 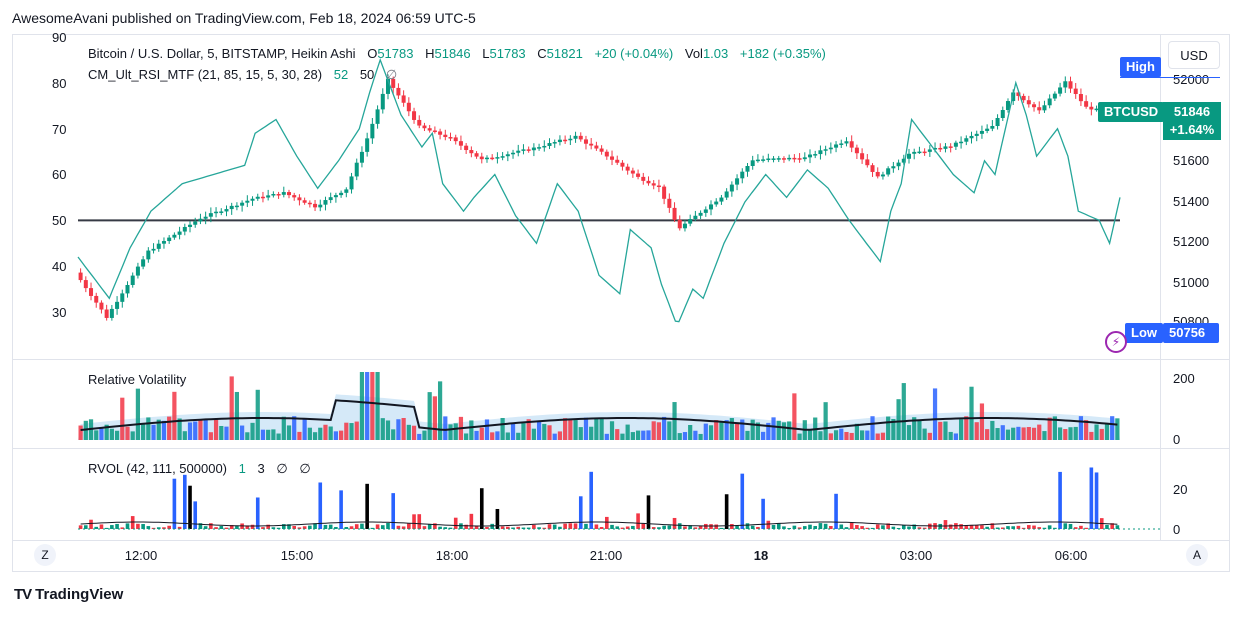 I want to click on time-axis-label: 06:00, so click(x=1071, y=555).